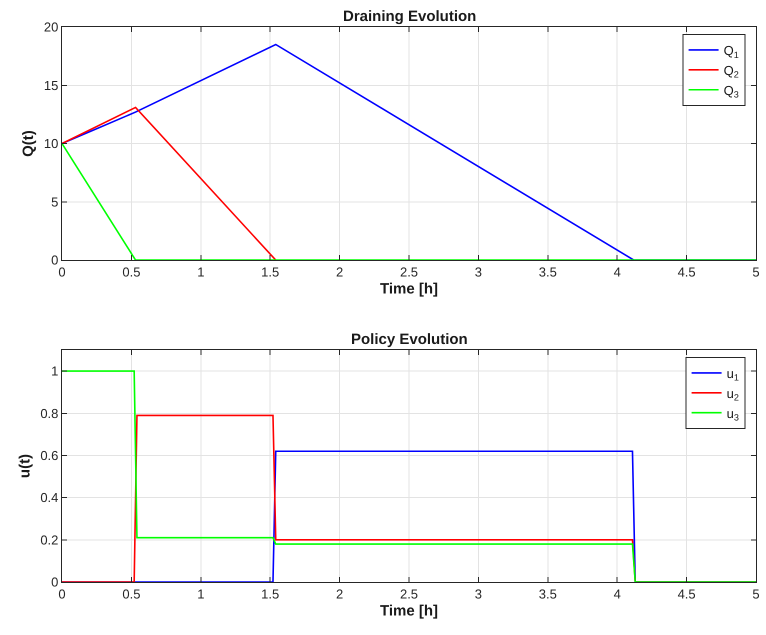 This screenshot has width=766, height=635. What do you see at coordinates (51, 144) in the screenshot?
I see `y-tick-label: 10` at bounding box center [51, 144].